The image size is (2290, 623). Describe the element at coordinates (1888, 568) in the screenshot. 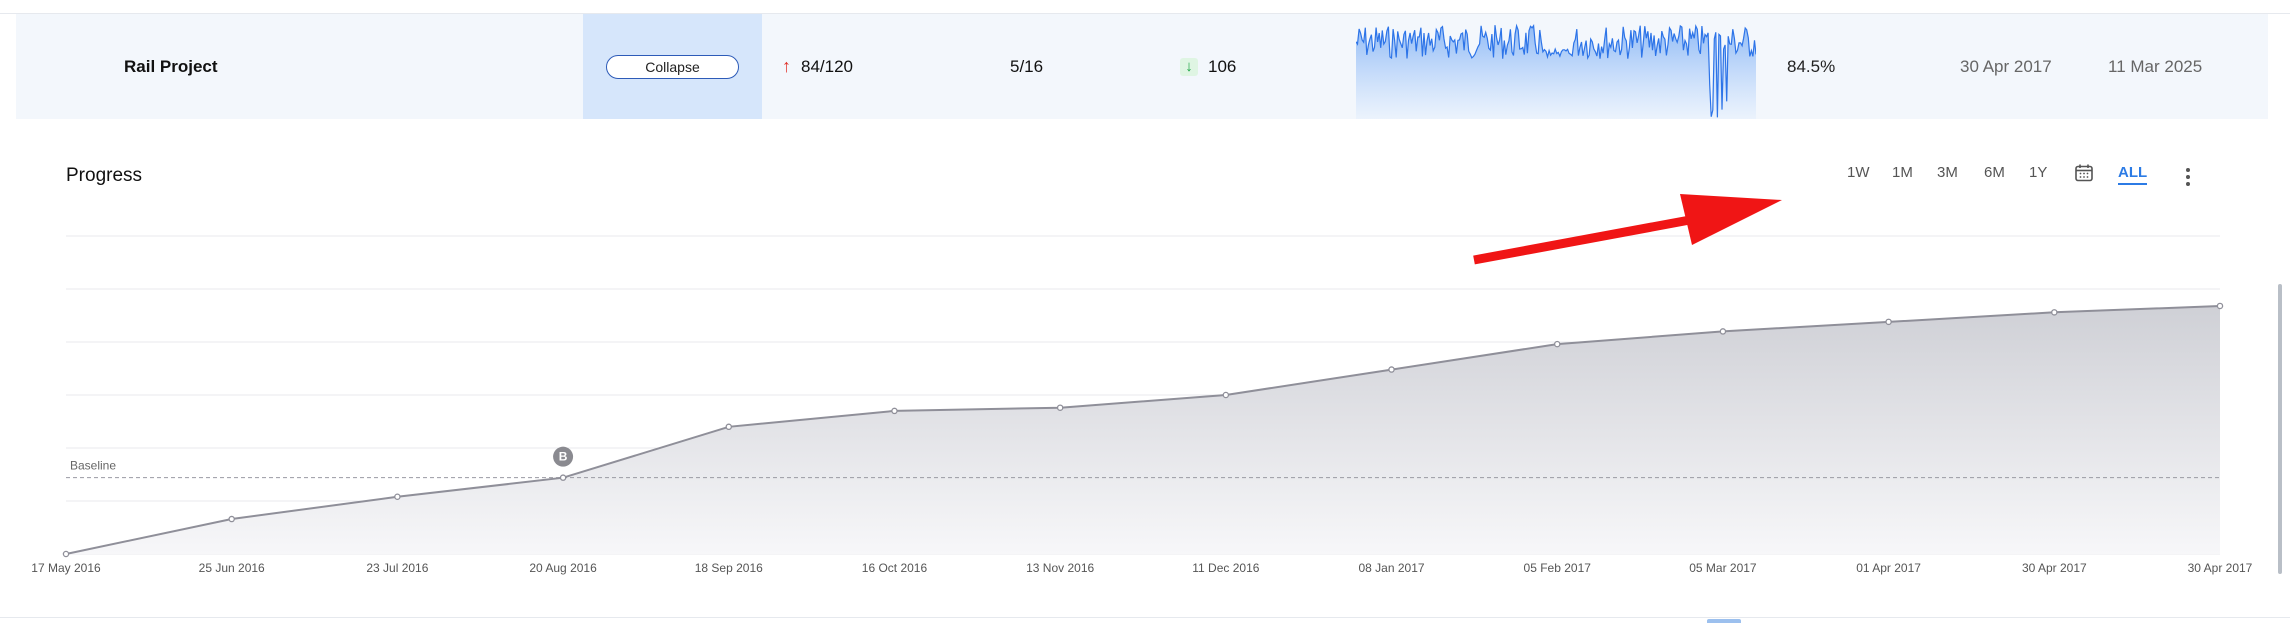

I see `x-tick-label: 01 Apr 2017` at that location.